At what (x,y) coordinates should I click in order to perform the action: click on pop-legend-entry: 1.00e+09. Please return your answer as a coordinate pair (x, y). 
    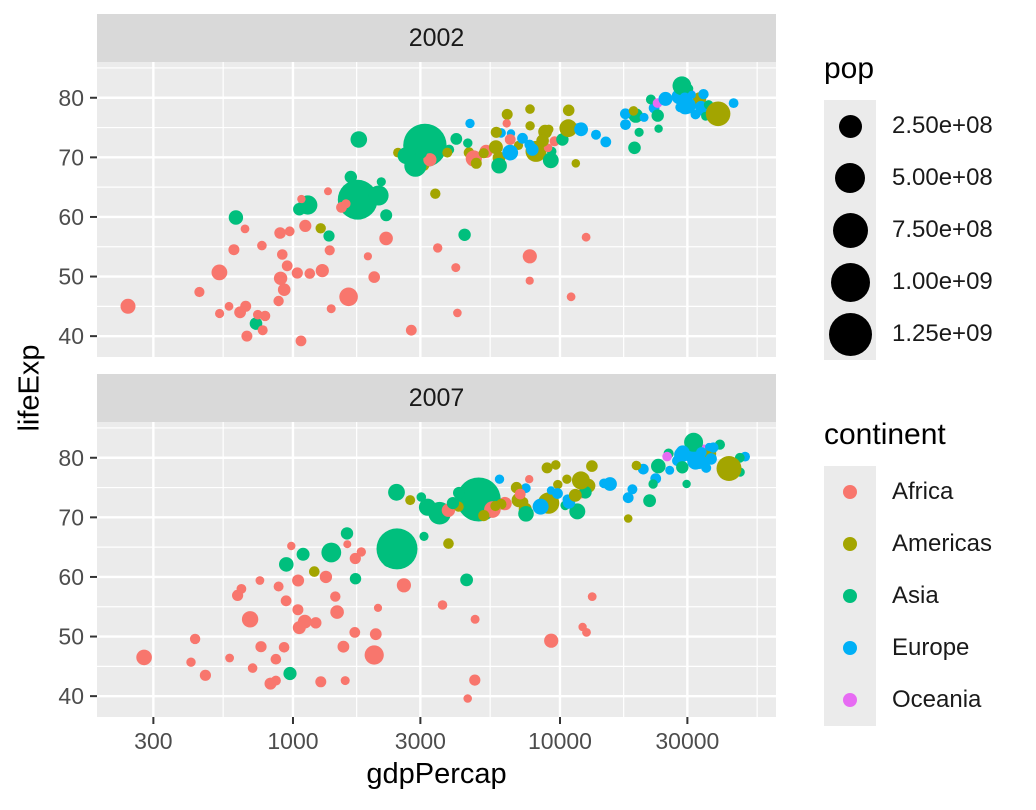
    Looking at the image, I should click on (929, 282).